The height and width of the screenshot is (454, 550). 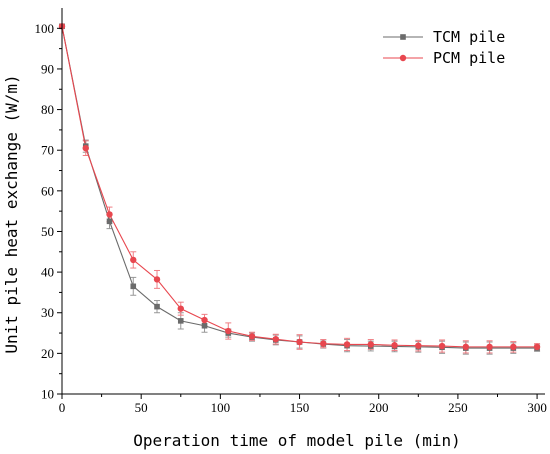 What do you see at coordinates (141, 407) in the screenshot?
I see `x-tick-label: 50` at bounding box center [141, 407].